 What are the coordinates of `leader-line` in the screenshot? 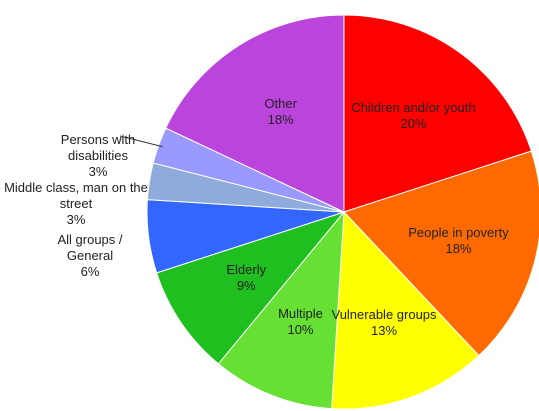 It's located at (141, 141).